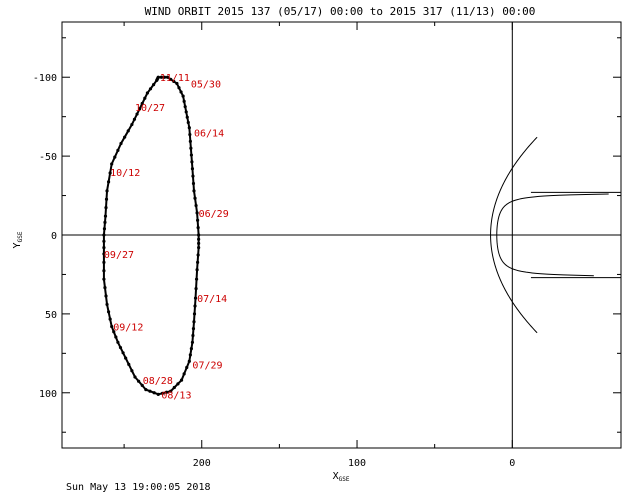 This screenshot has height=494, width=640. Describe the element at coordinates (209, 133) in the screenshot. I see `orbit-date-label: 06/14` at that location.